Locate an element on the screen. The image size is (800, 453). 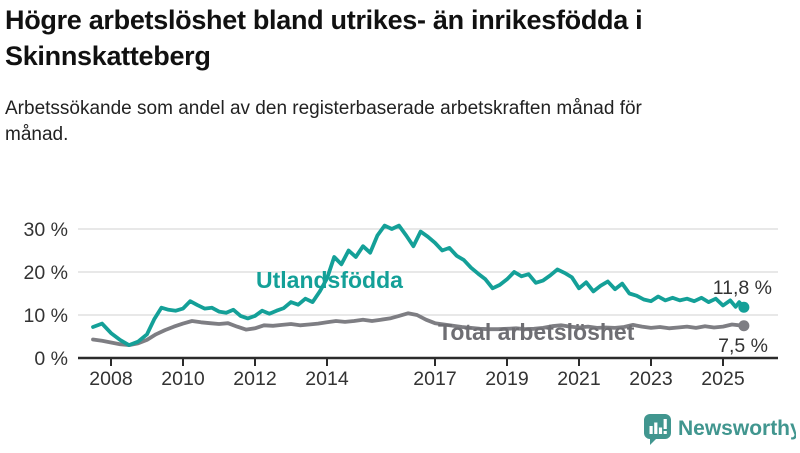
y-axis-label-20: 20 % is located at coordinates (46, 273).